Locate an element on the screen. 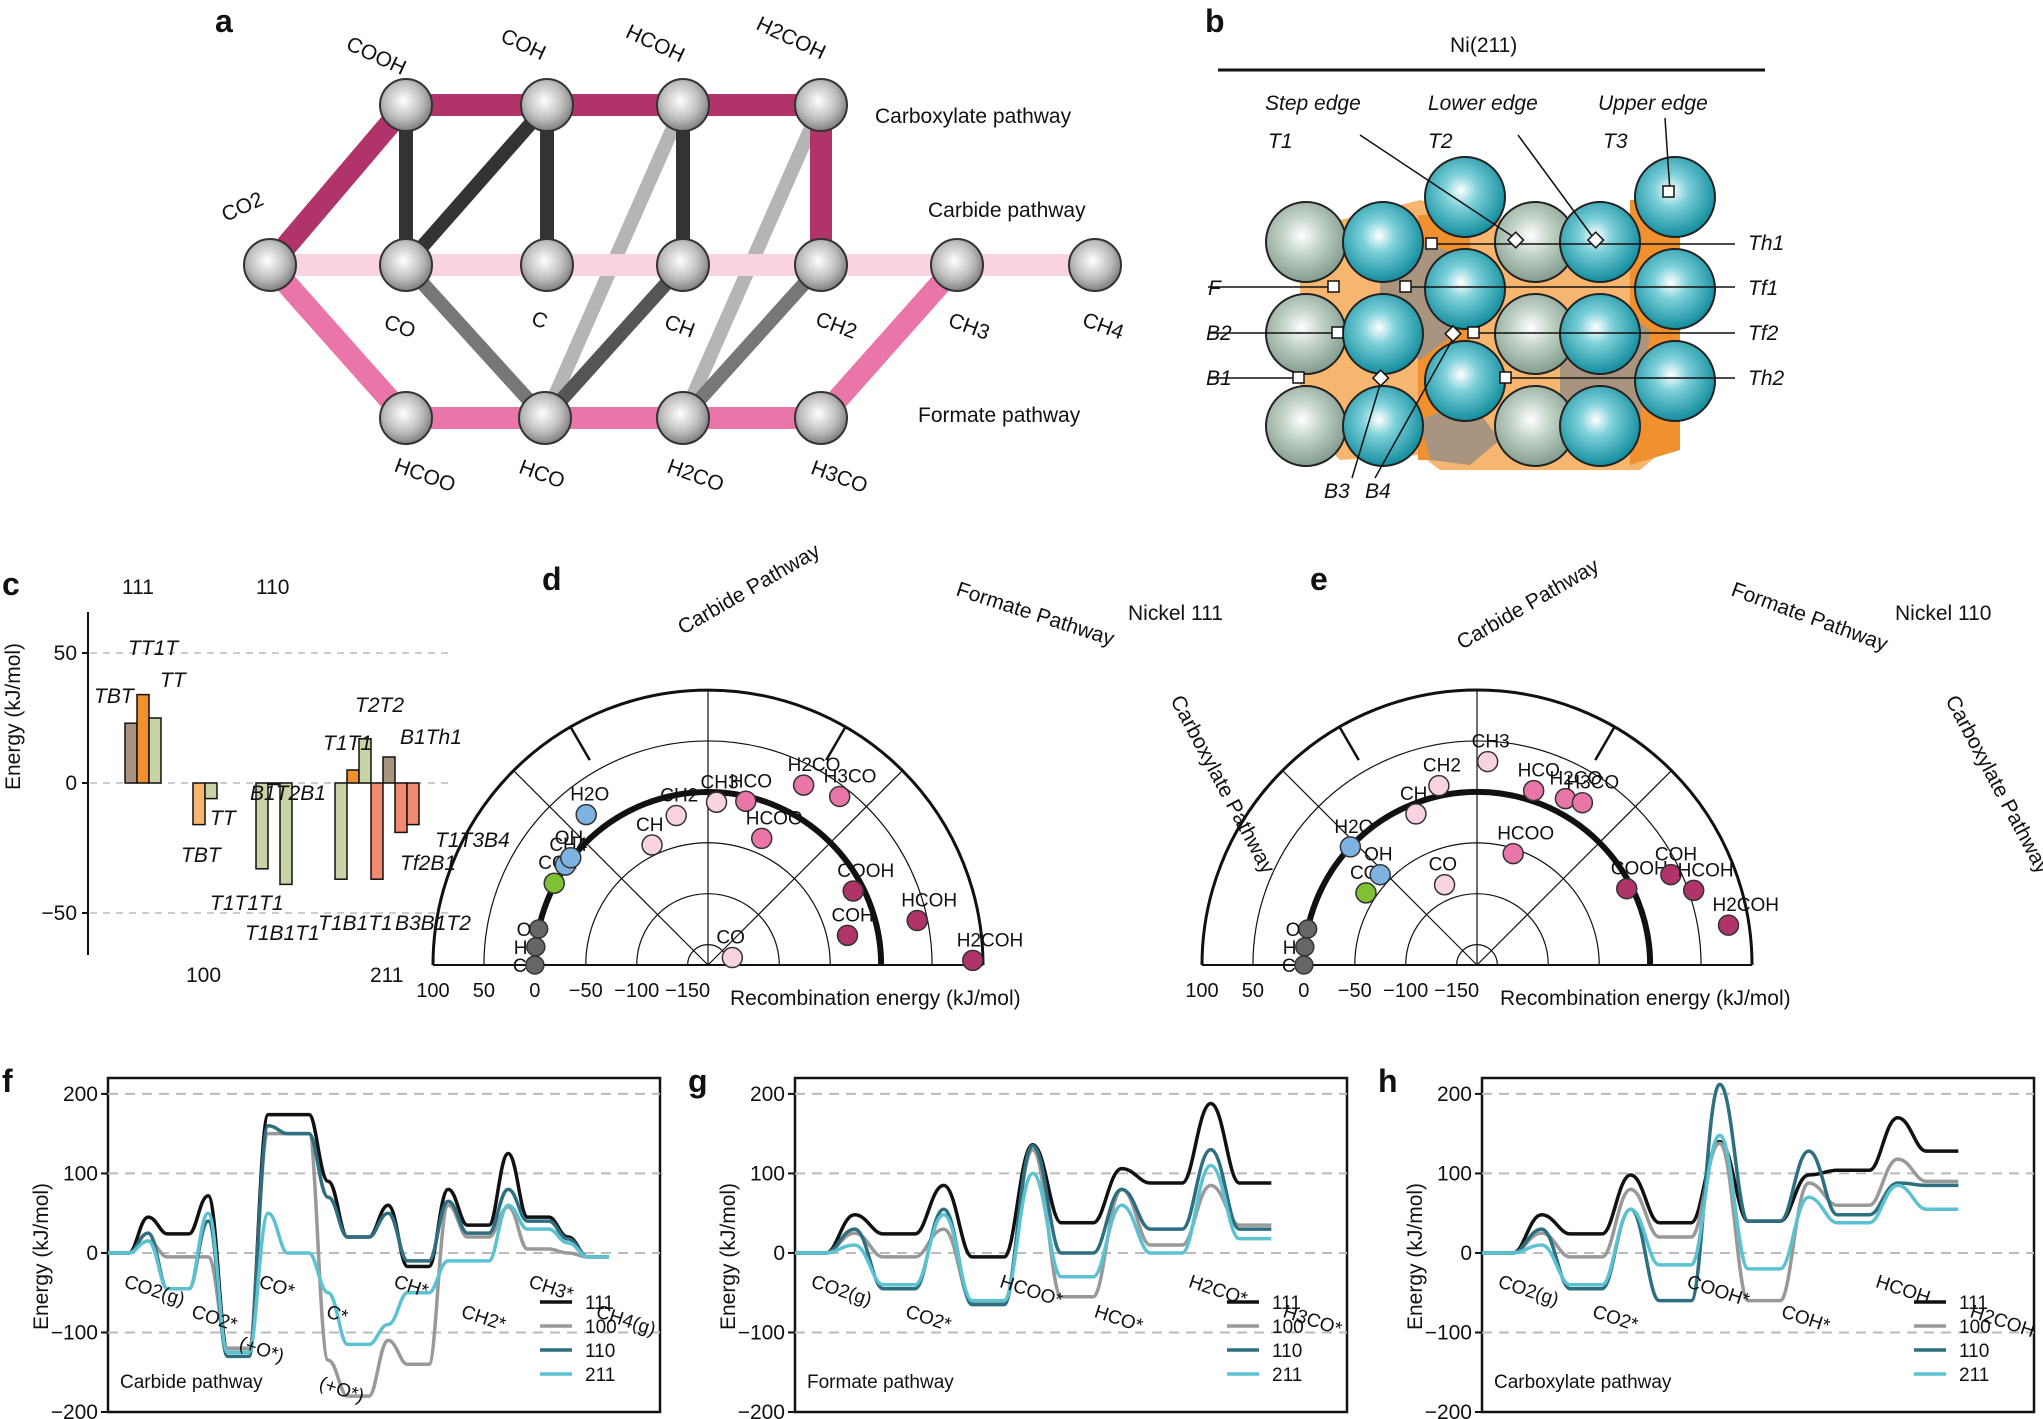 This screenshot has width=2043, height=1419. state-label: CO2(g) is located at coordinates (841, 1291).